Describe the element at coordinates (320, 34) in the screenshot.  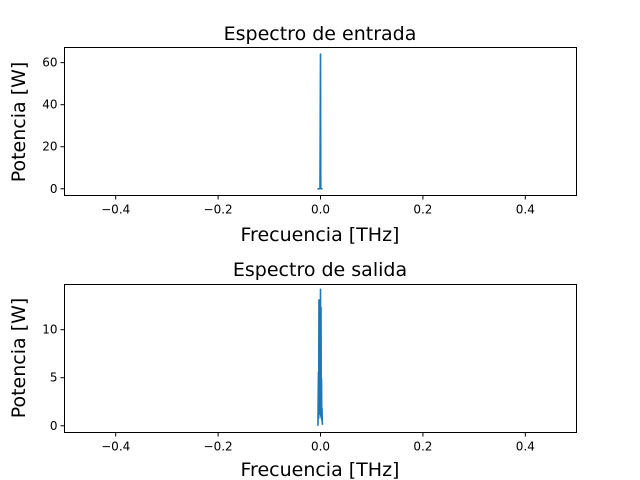
I see `chart-title: Espectro de entrada` at that location.